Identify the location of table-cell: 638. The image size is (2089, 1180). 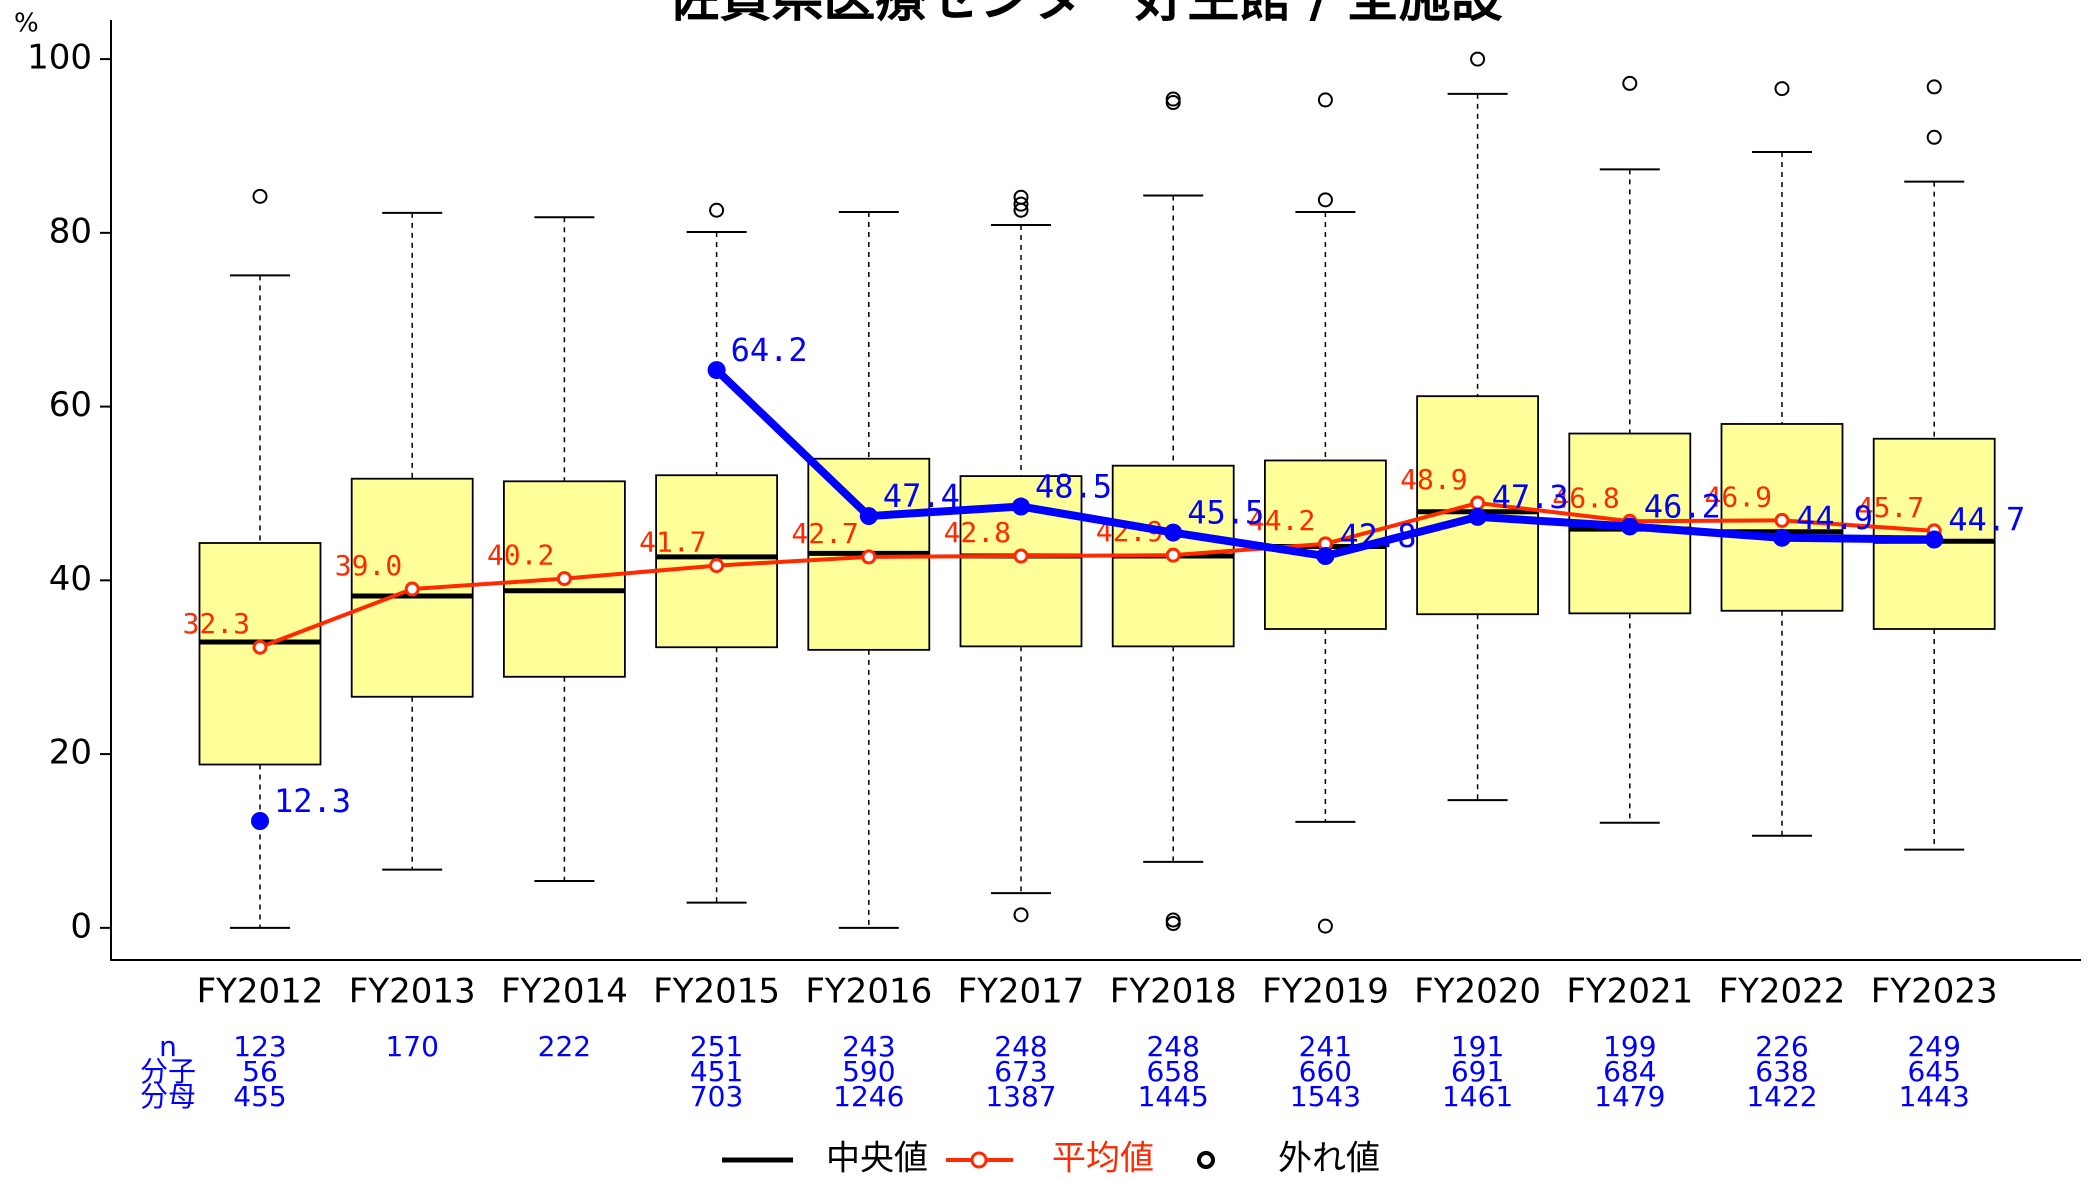
(1781, 1071).